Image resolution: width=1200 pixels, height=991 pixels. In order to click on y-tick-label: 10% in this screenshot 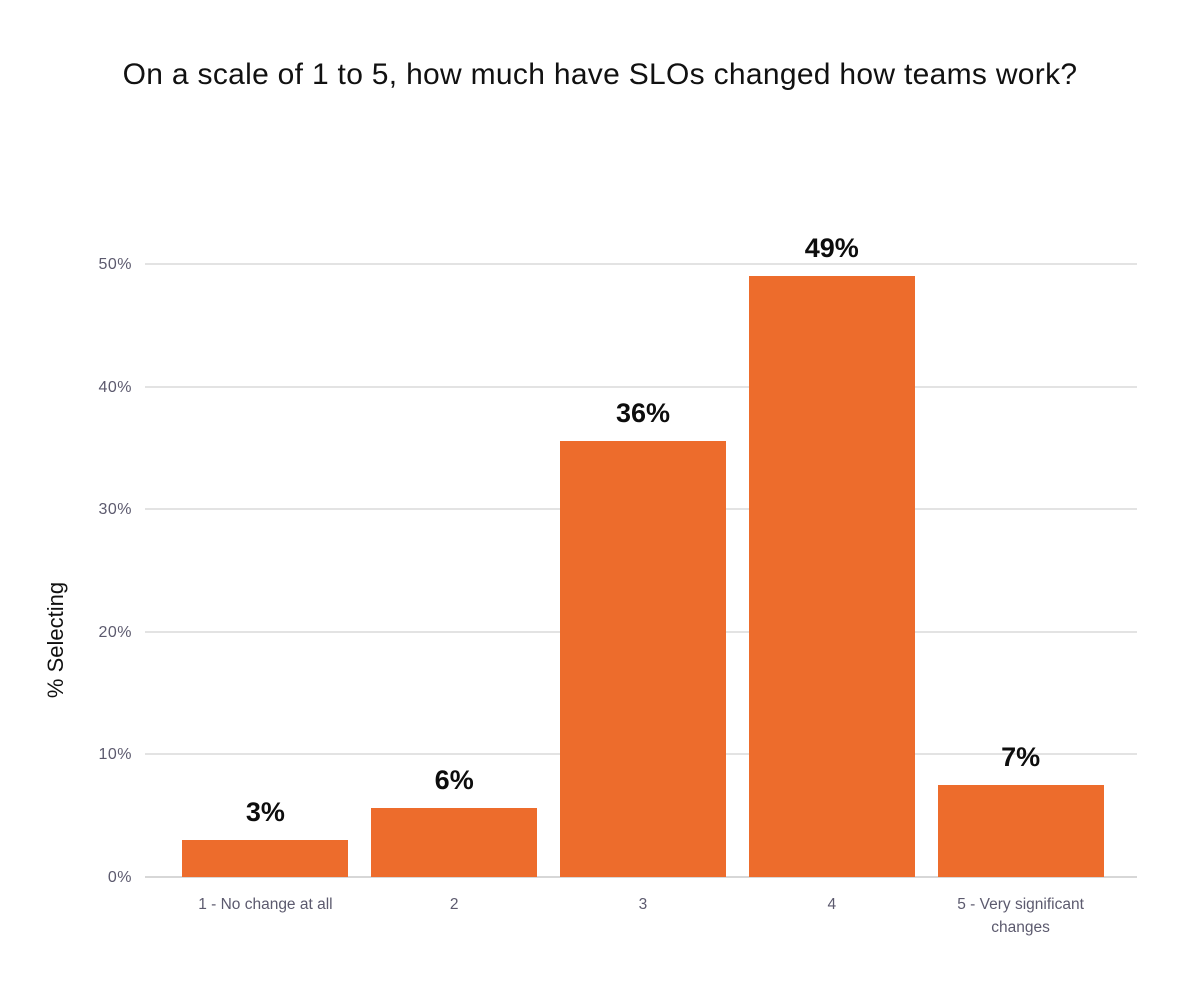, I will do `click(115, 755)`.